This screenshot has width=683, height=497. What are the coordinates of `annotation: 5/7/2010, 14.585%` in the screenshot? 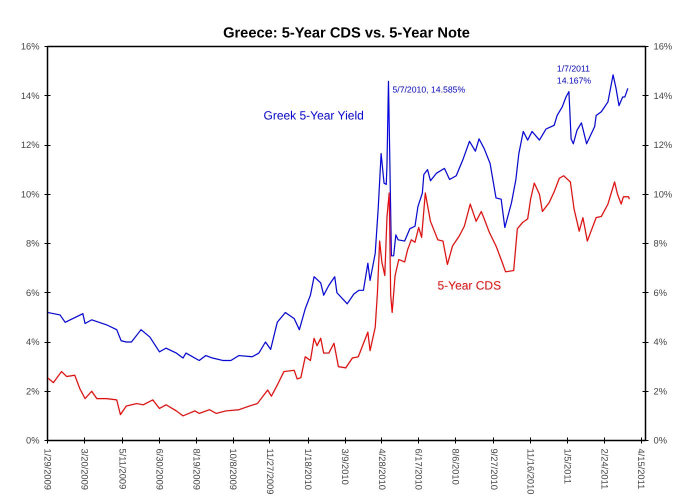 It's located at (429, 89).